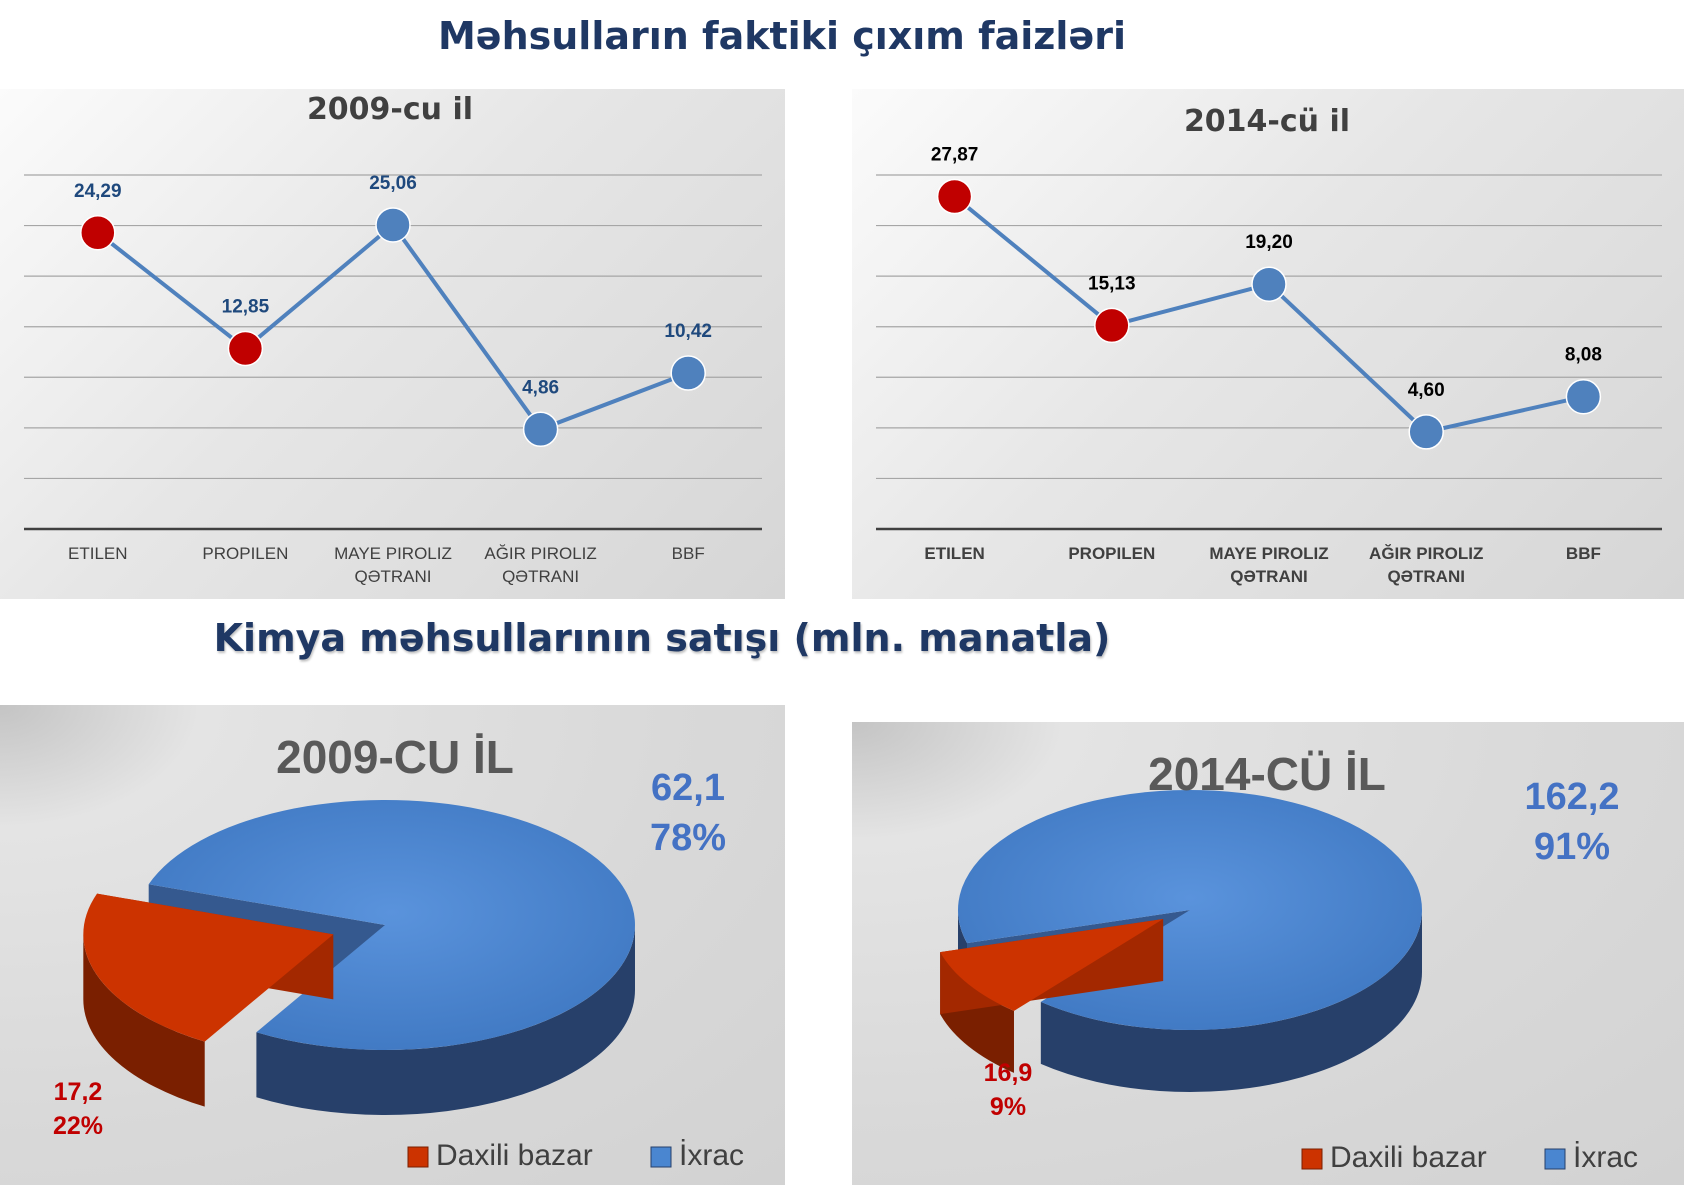  Describe the element at coordinates (1112, 283) in the screenshot. I see `data-label: 15,13` at that location.